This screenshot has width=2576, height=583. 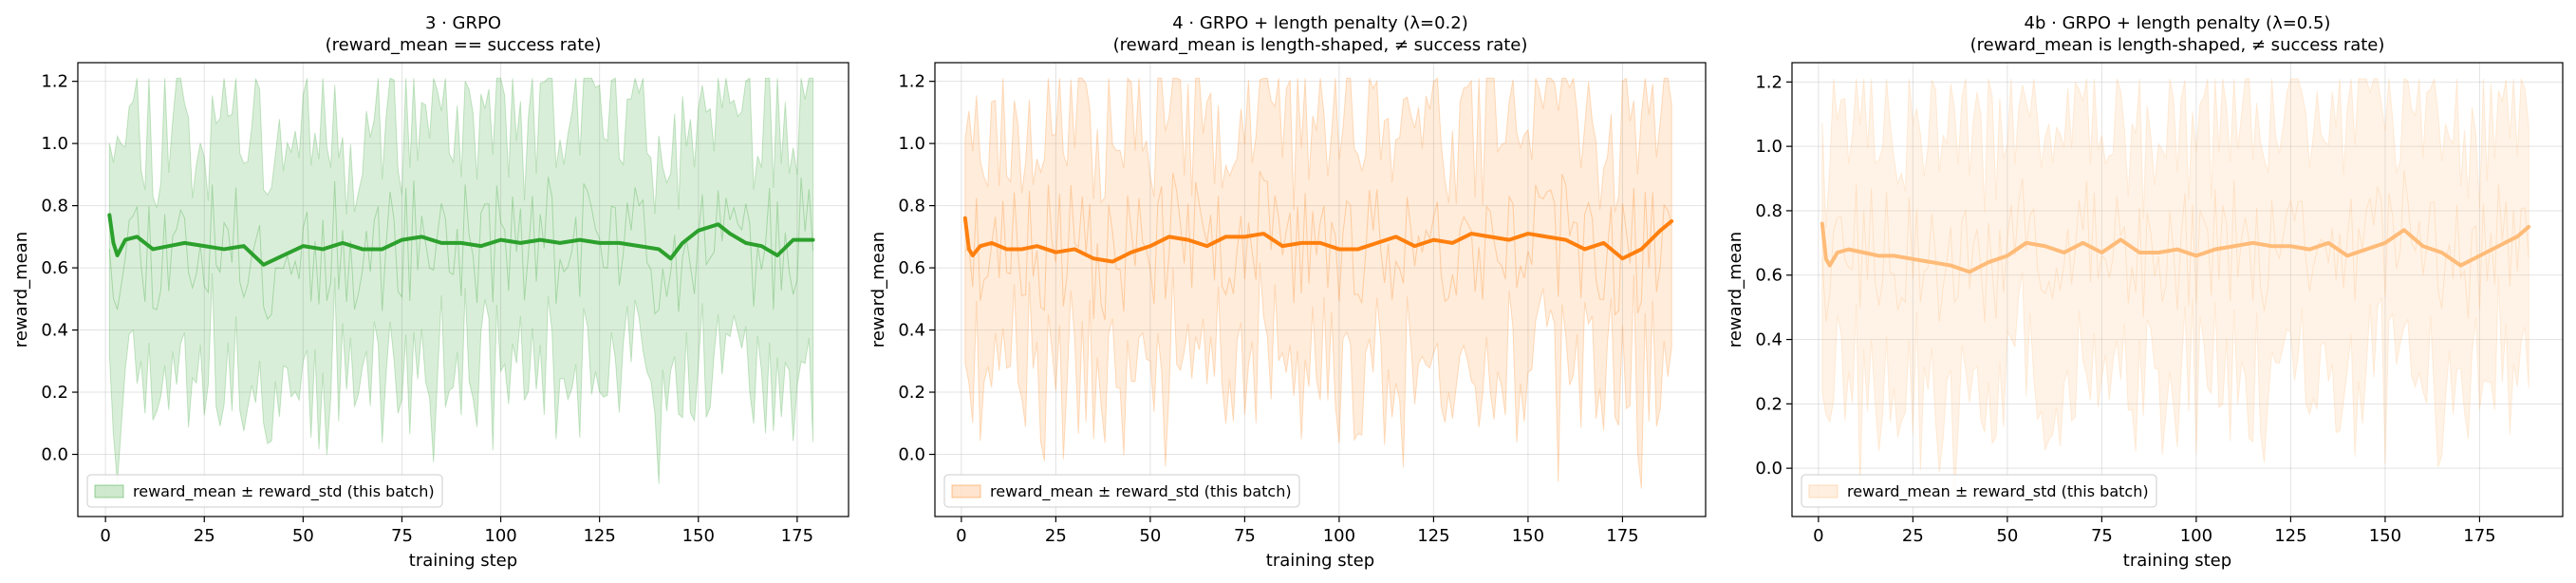 What do you see at coordinates (463, 23) in the screenshot?
I see `chart-title: 3 · GRPO` at bounding box center [463, 23].